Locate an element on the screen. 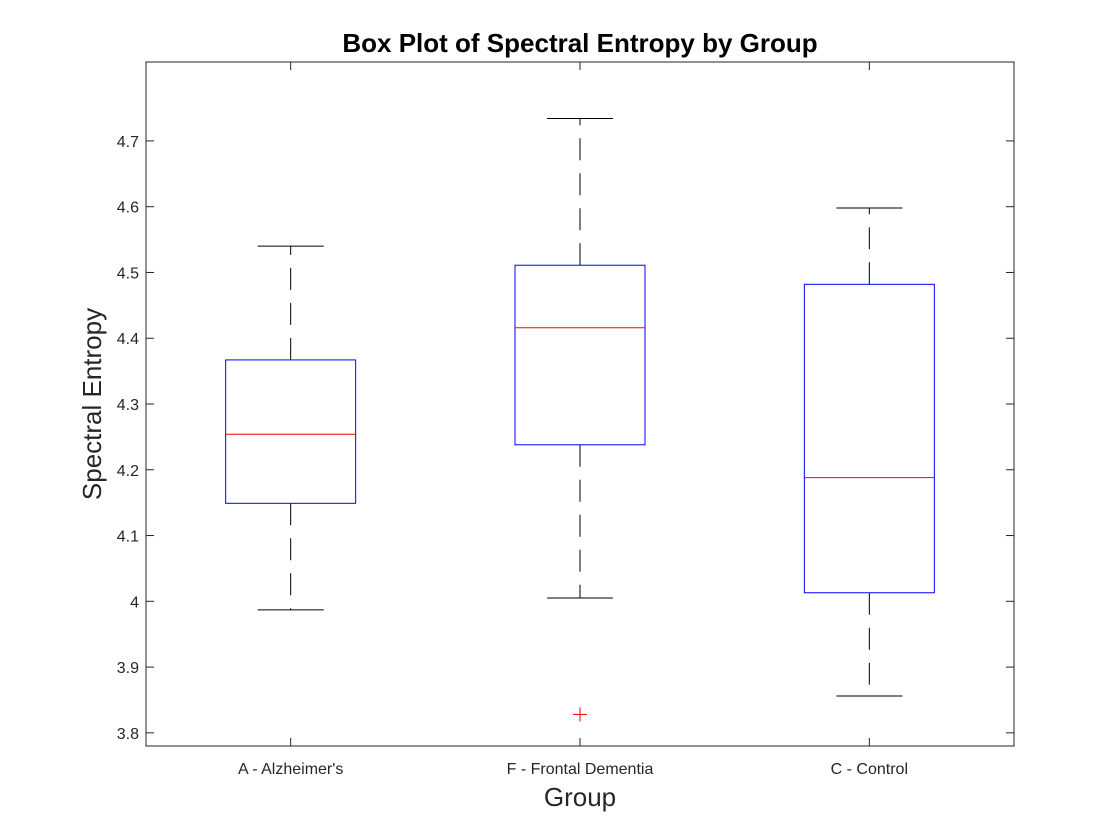 This screenshot has width=1120, height=840. y-tick-label: 3.8 is located at coordinates (128, 734).